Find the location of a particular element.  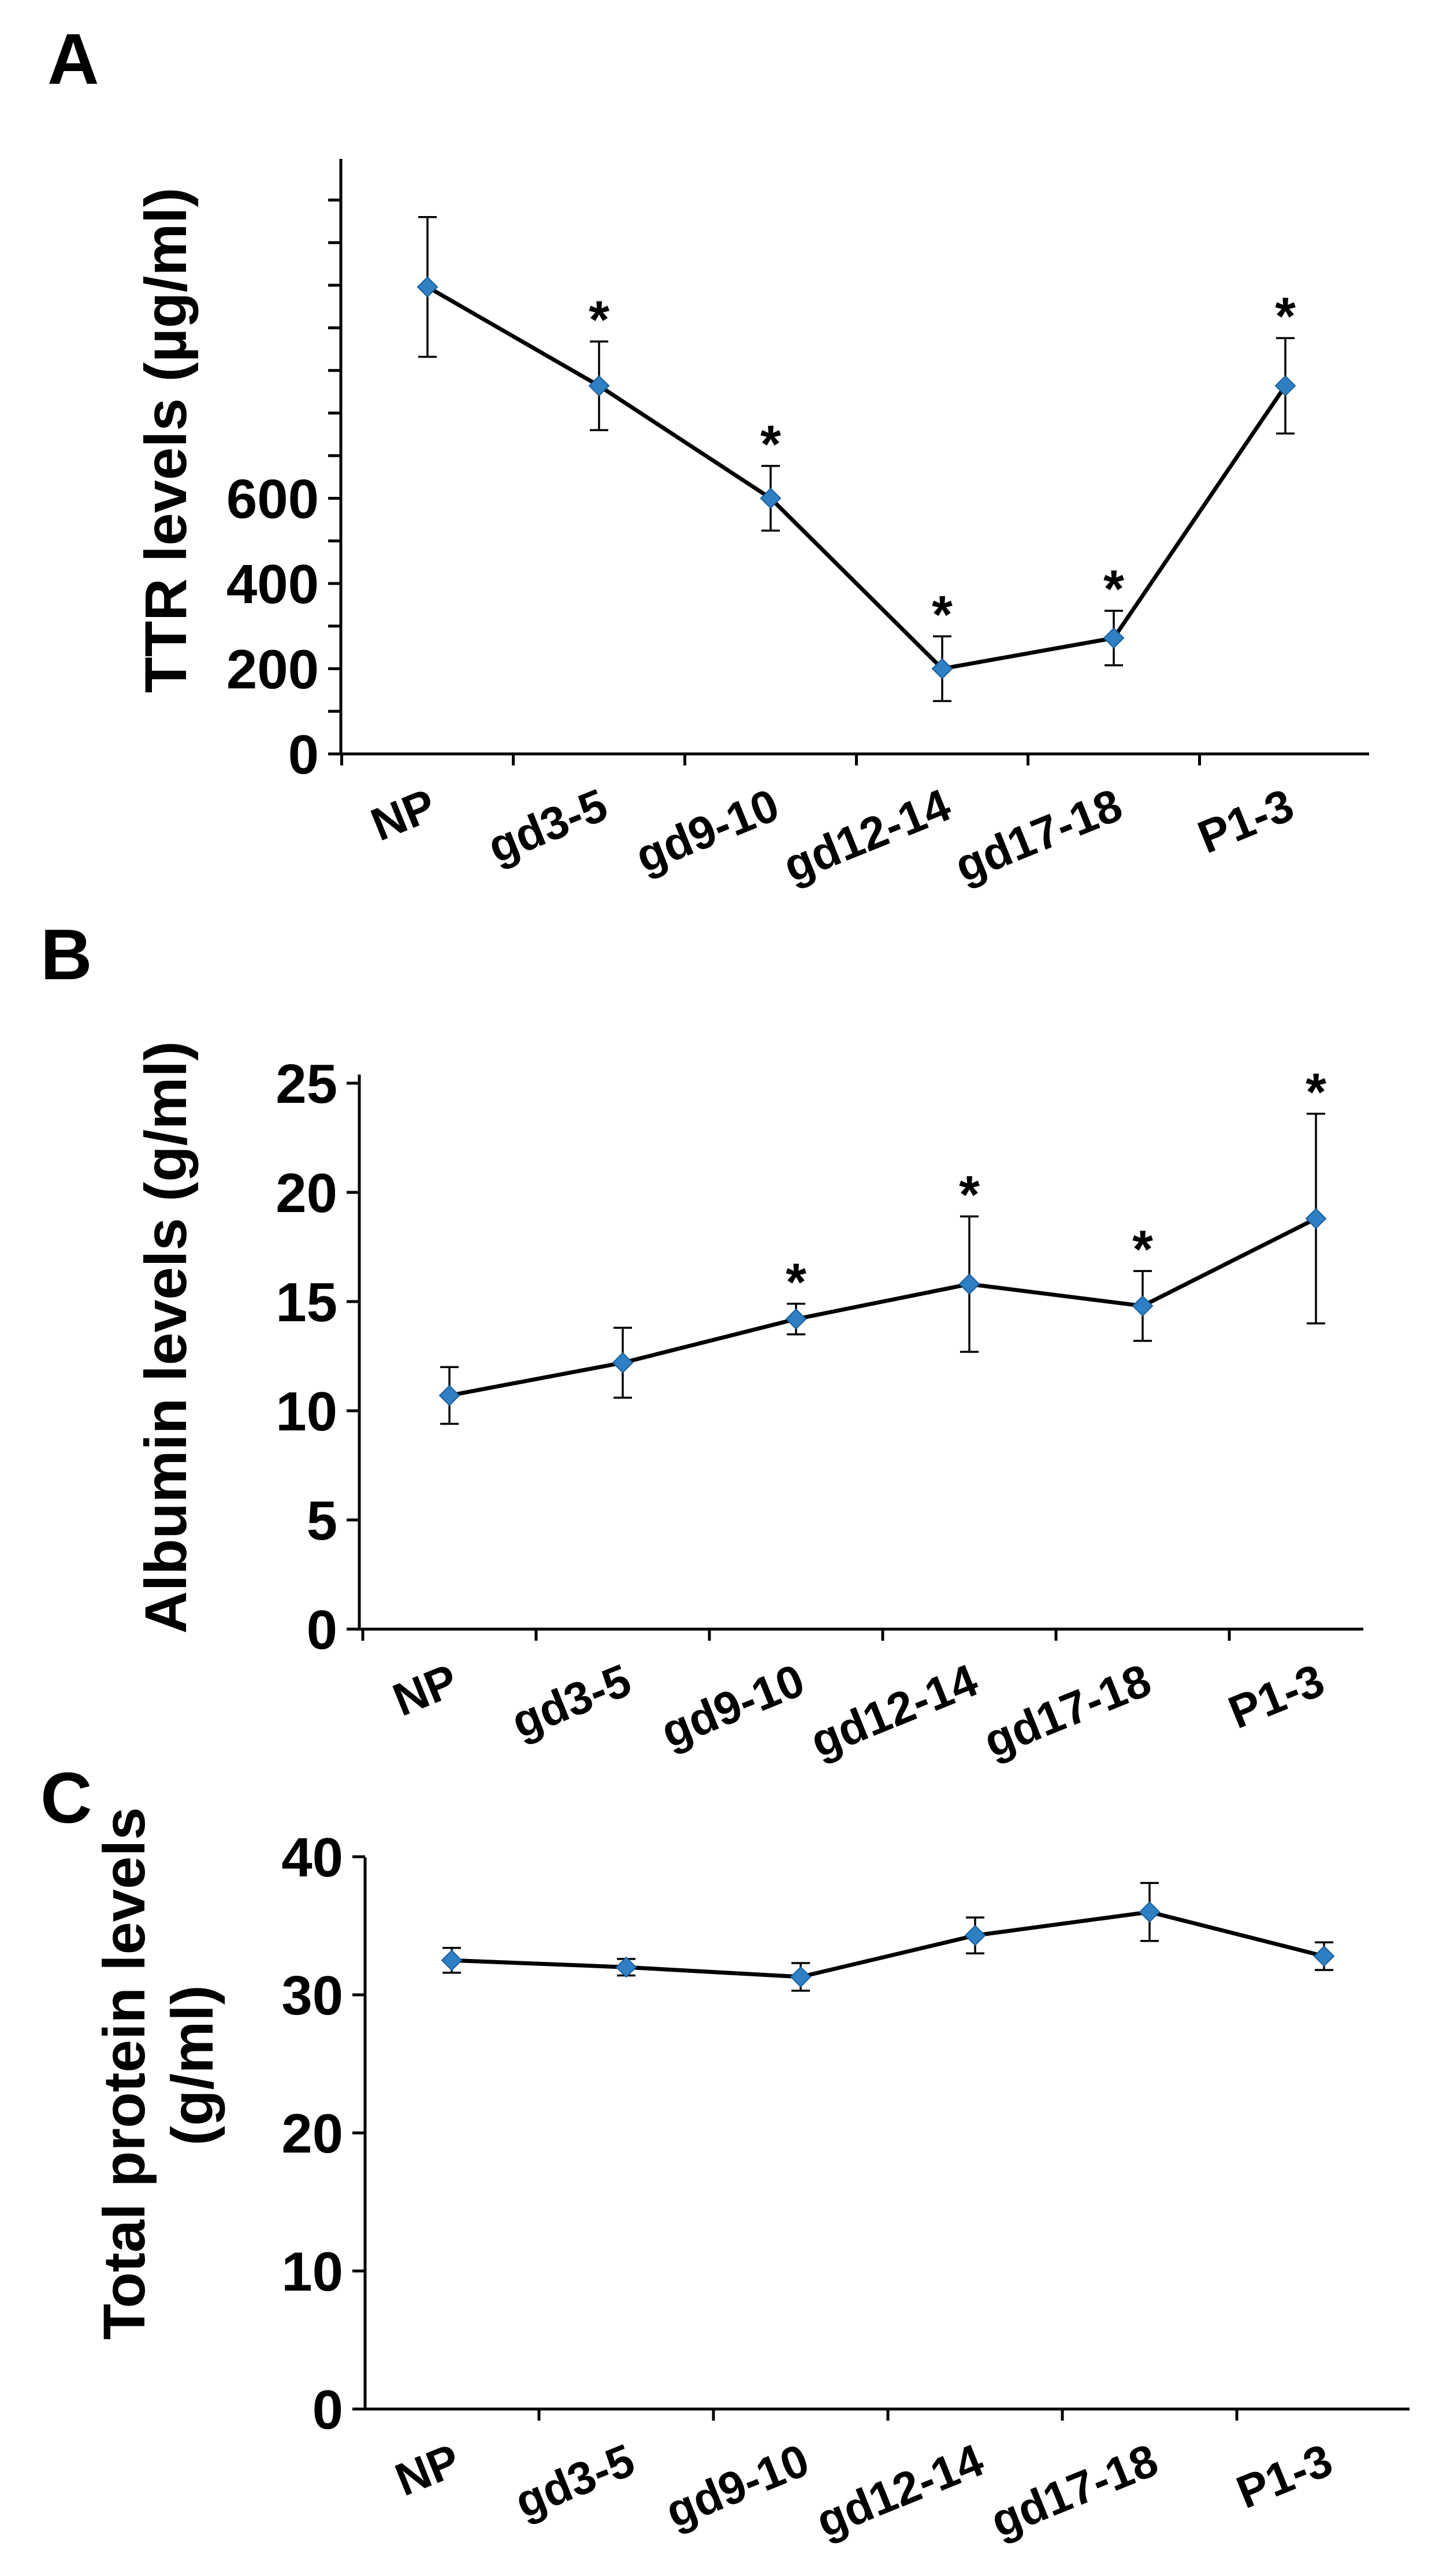

panel-b-y-axis-title: Albumin levels (g/ml) is located at coordinates (166, 1337).